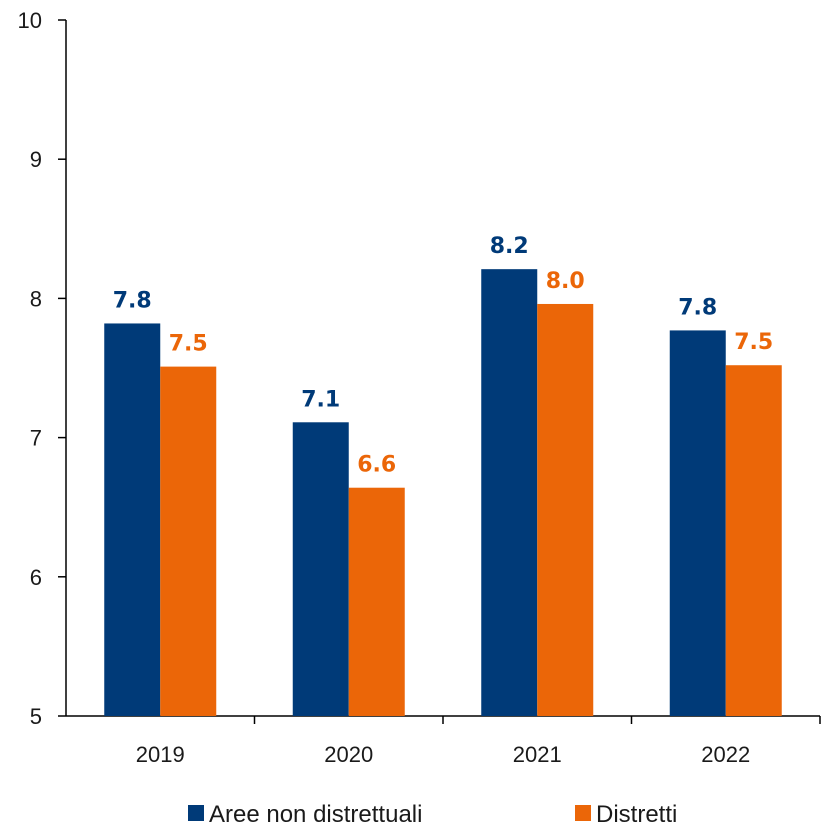 The height and width of the screenshot is (836, 837). Describe the element at coordinates (583, 813) in the screenshot. I see `legend-swatch-distretti` at that location.